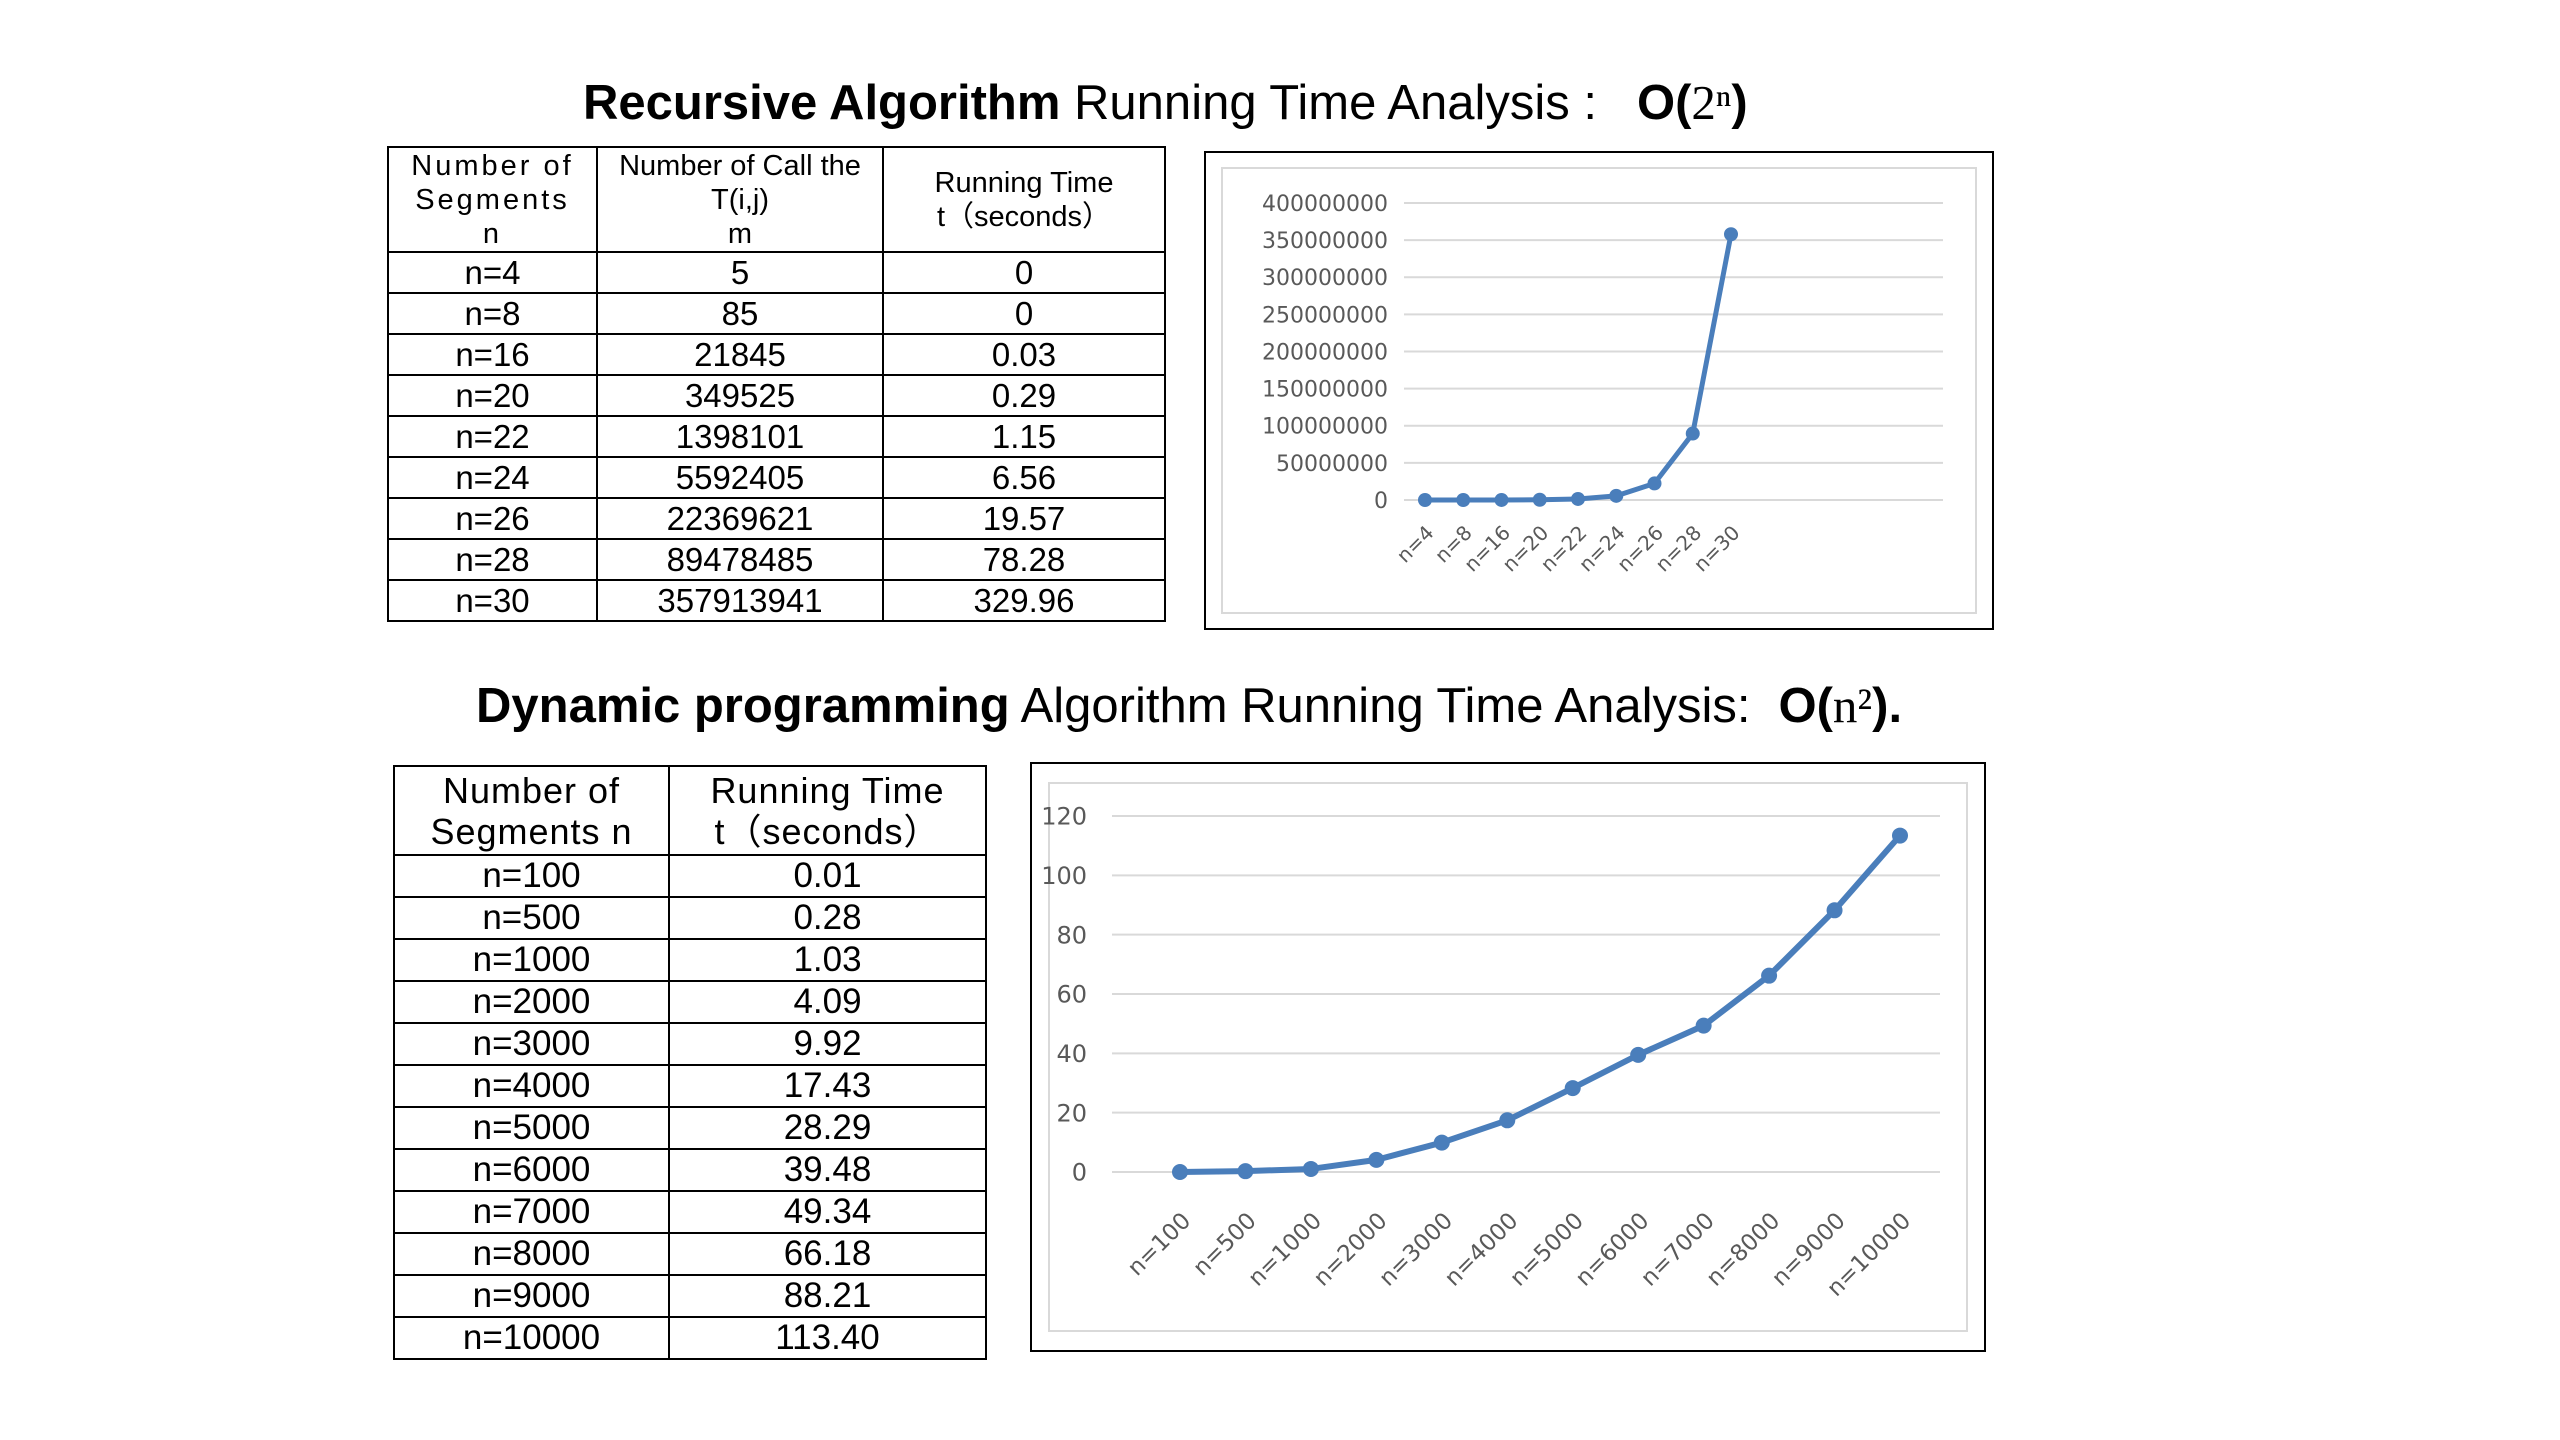  I want to click on table-cell: 88.21, so click(827, 1296).